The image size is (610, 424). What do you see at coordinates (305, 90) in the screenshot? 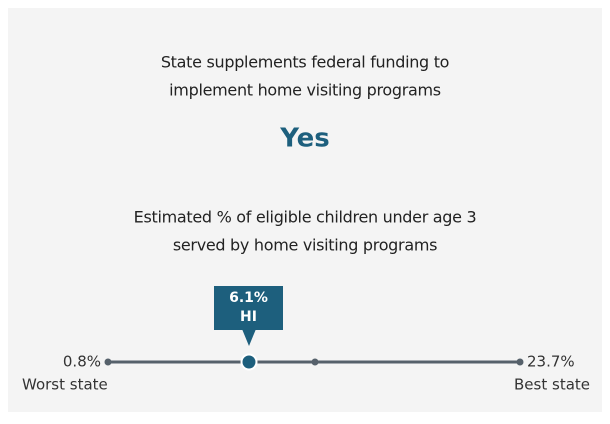
I see `question-line: implement home visiting programs` at bounding box center [305, 90].